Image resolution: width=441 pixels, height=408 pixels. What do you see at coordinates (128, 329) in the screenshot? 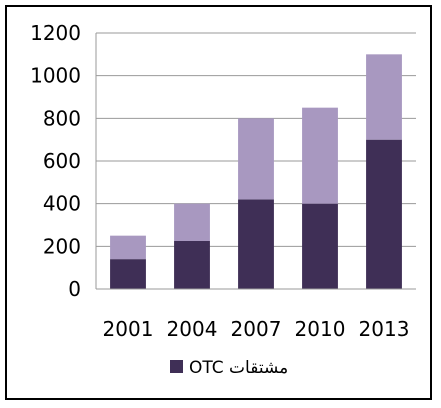
I see `x-tick-2001: 2001` at bounding box center [128, 329].